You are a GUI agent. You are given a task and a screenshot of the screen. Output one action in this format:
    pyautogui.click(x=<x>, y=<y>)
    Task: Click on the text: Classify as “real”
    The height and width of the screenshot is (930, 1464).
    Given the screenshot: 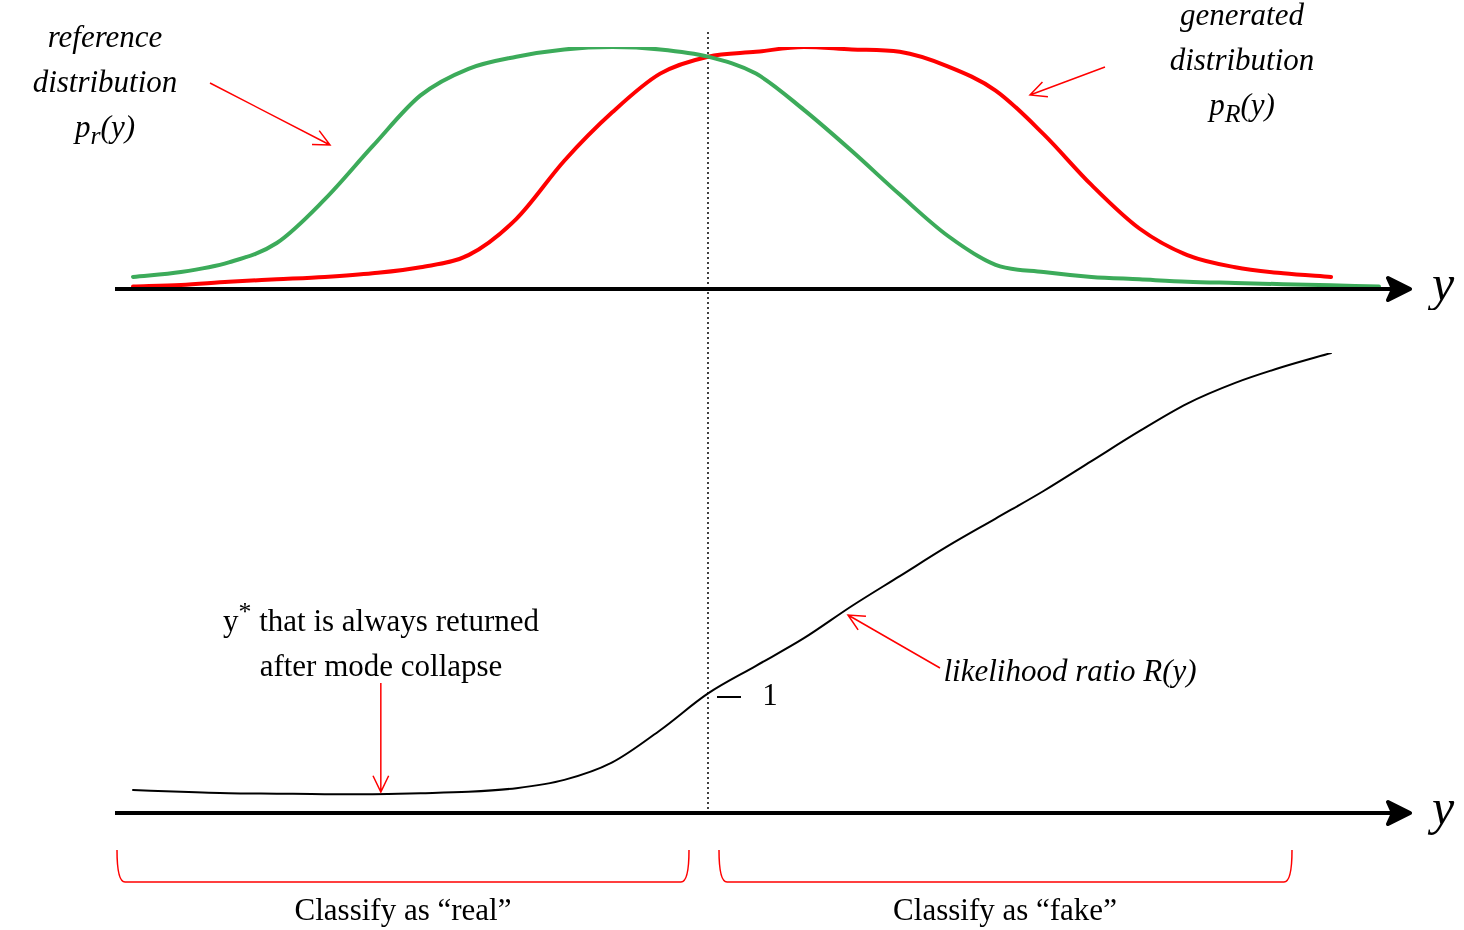 What is the action you would take?
    pyautogui.click(x=403, y=910)
    